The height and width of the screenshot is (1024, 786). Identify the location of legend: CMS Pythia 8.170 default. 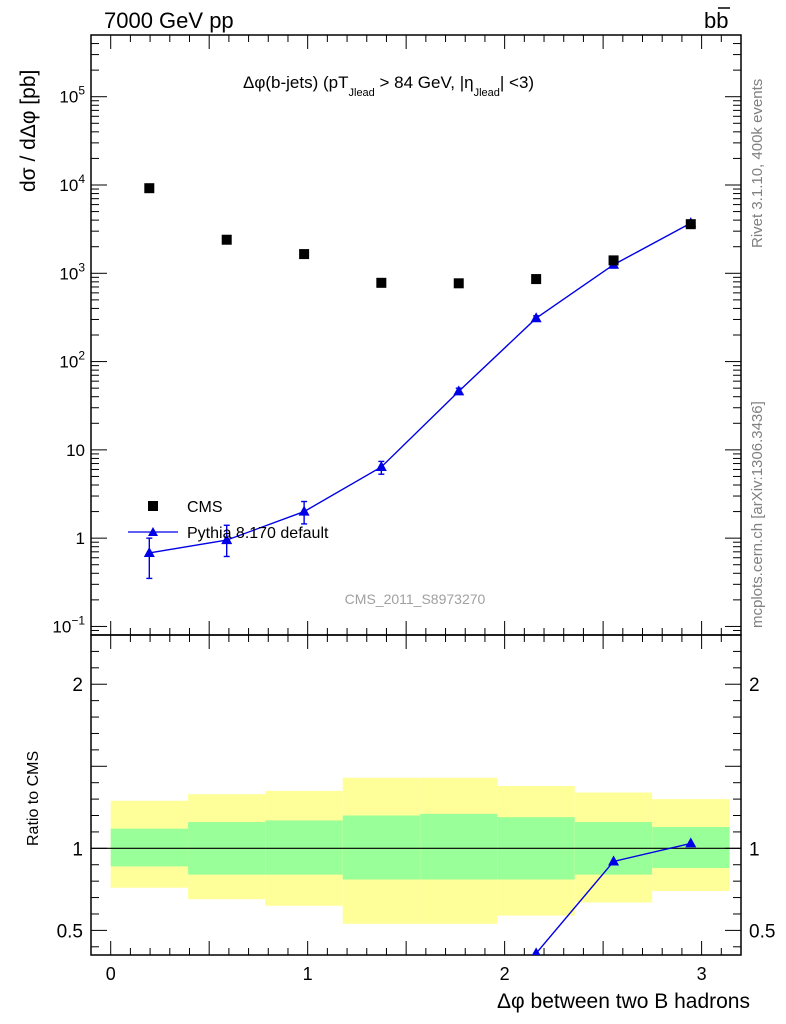
(228, 520).